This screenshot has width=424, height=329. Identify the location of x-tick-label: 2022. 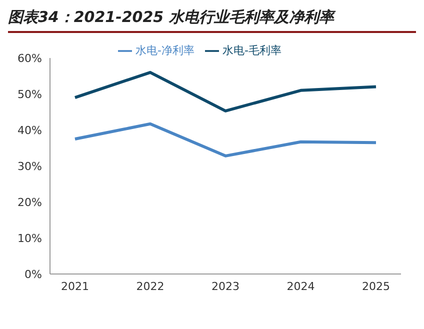
(150, 286).